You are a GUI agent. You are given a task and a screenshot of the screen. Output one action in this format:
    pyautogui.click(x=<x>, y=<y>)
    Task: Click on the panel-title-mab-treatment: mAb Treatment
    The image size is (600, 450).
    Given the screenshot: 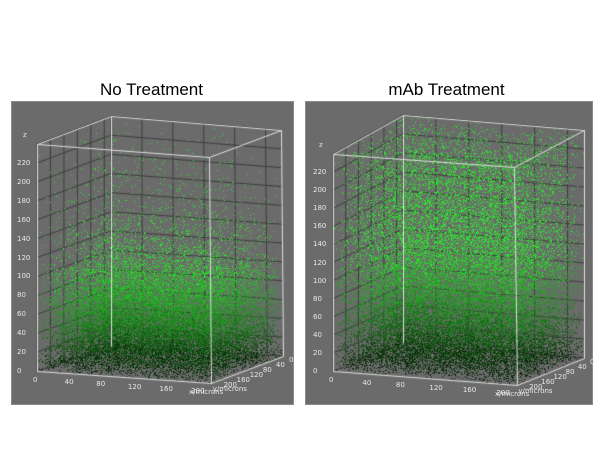 What is the action you would take?
    pyautogui.click(x=446, y=89)
    